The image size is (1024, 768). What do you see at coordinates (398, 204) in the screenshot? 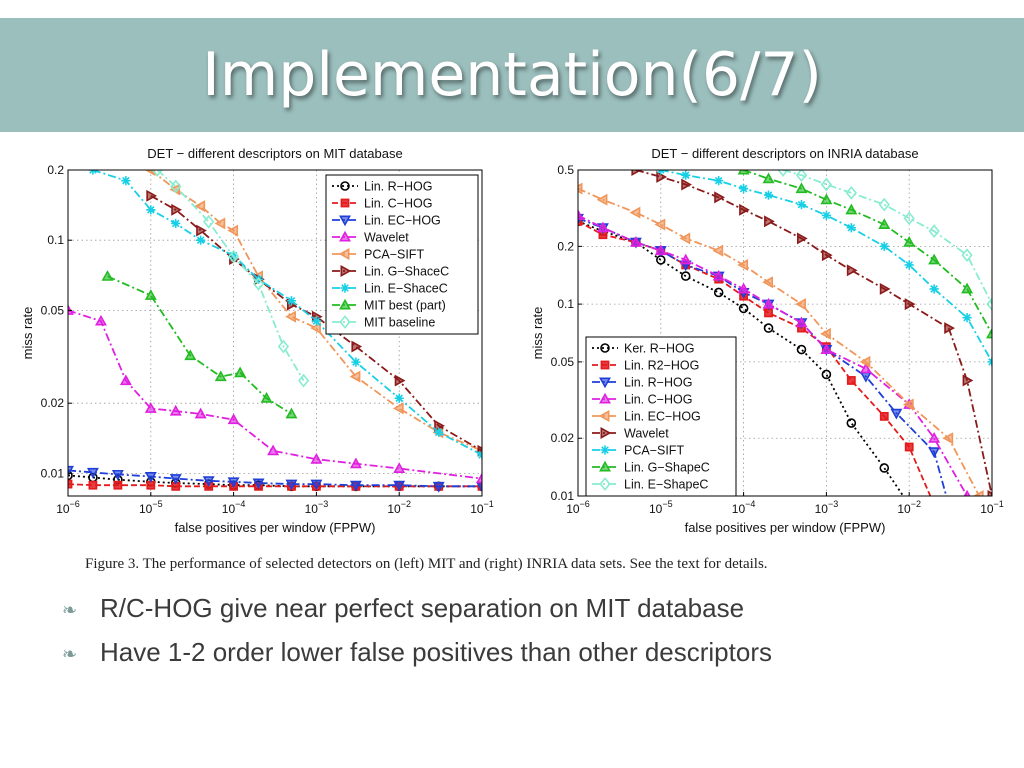
I see `legend-label: Lin. C−HOG` at bounding box center [398, 204].